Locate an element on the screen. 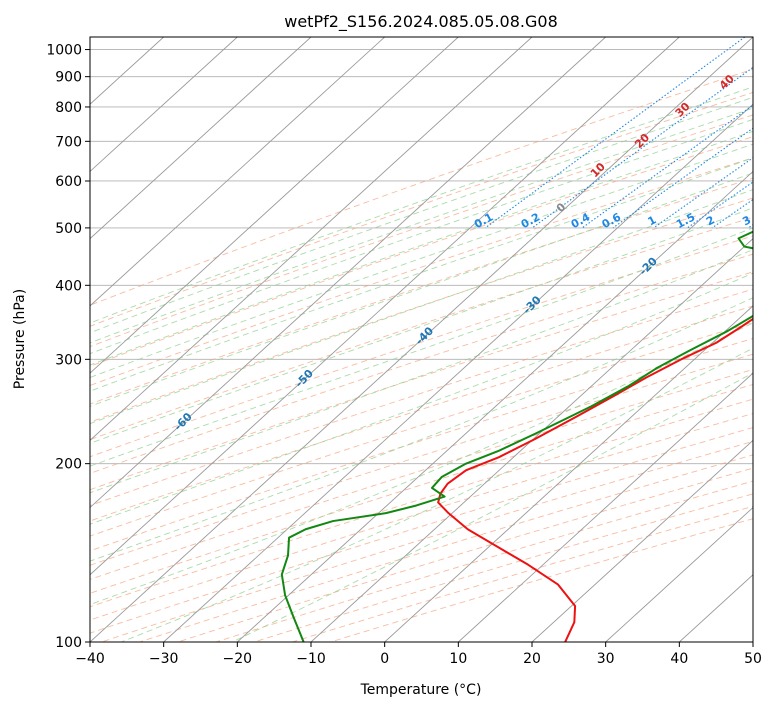 The height and width of the screenshot is (708, 775). y-tick-label: 700 is located at coordinates (68, 142).